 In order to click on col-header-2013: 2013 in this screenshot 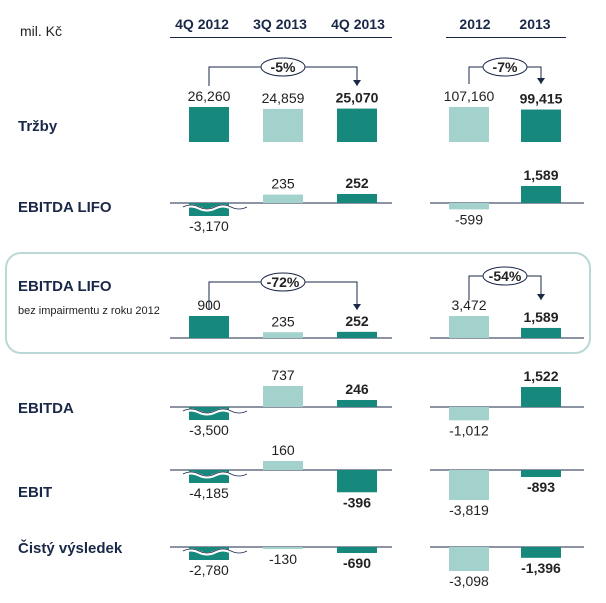, I will do `click(535, 24)`.